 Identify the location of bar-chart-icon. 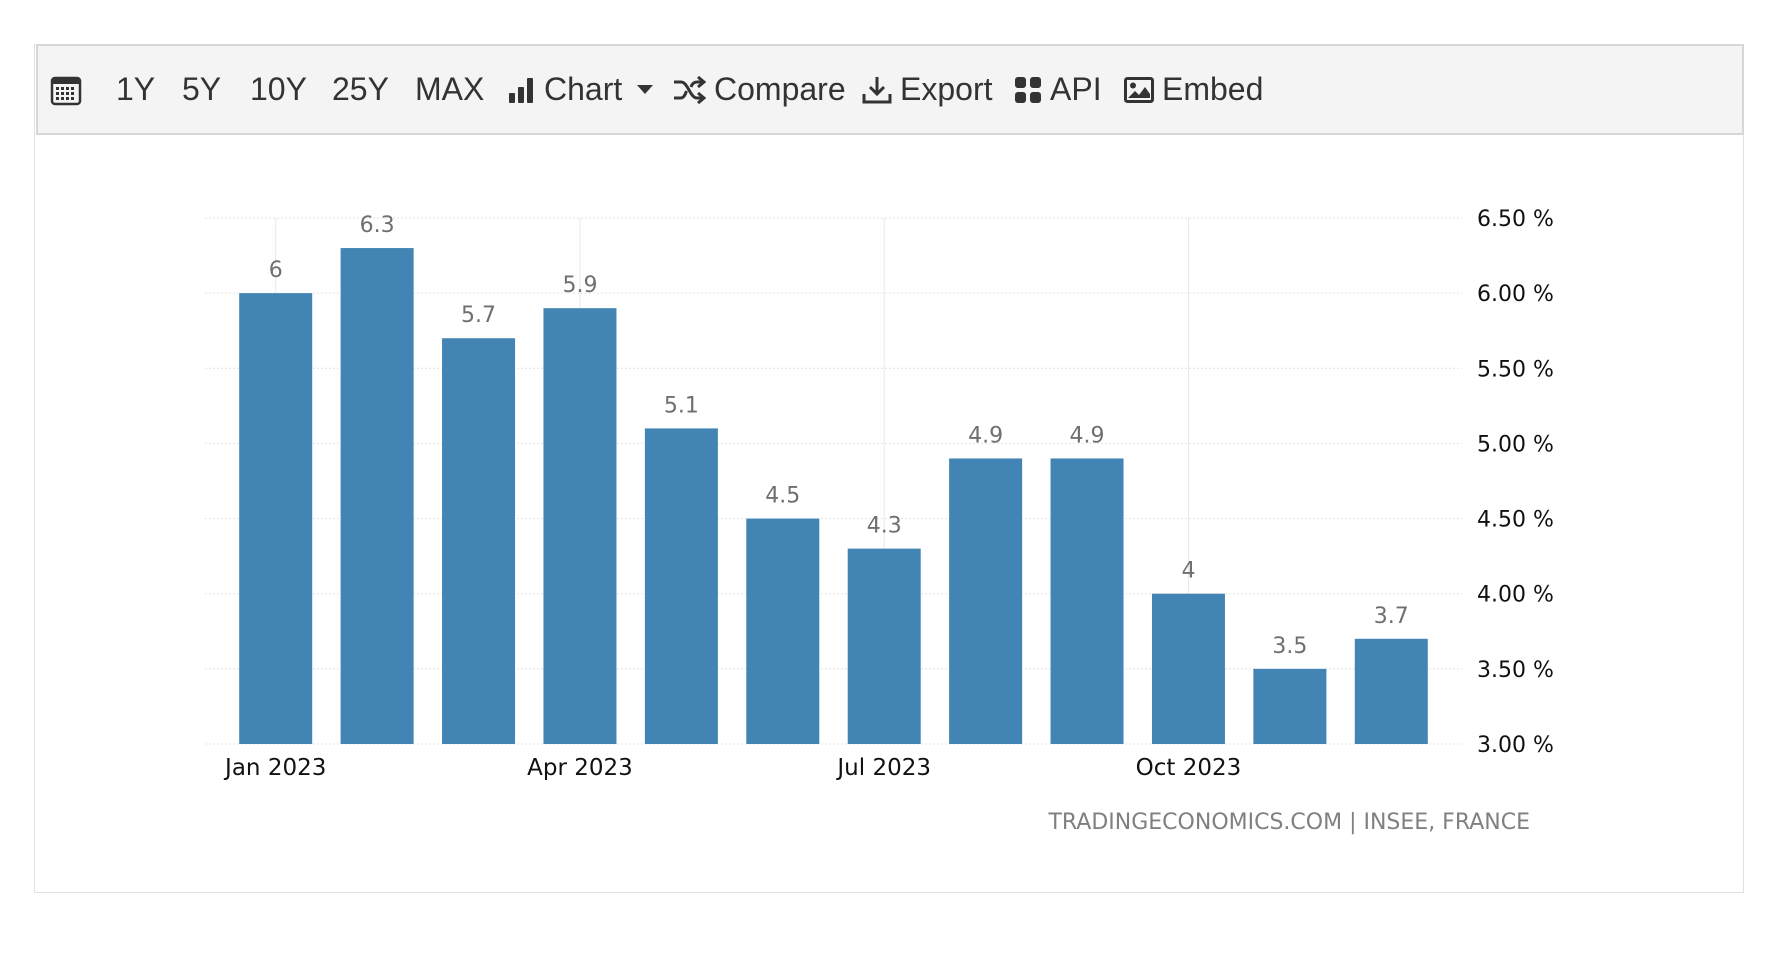
(522, 90).